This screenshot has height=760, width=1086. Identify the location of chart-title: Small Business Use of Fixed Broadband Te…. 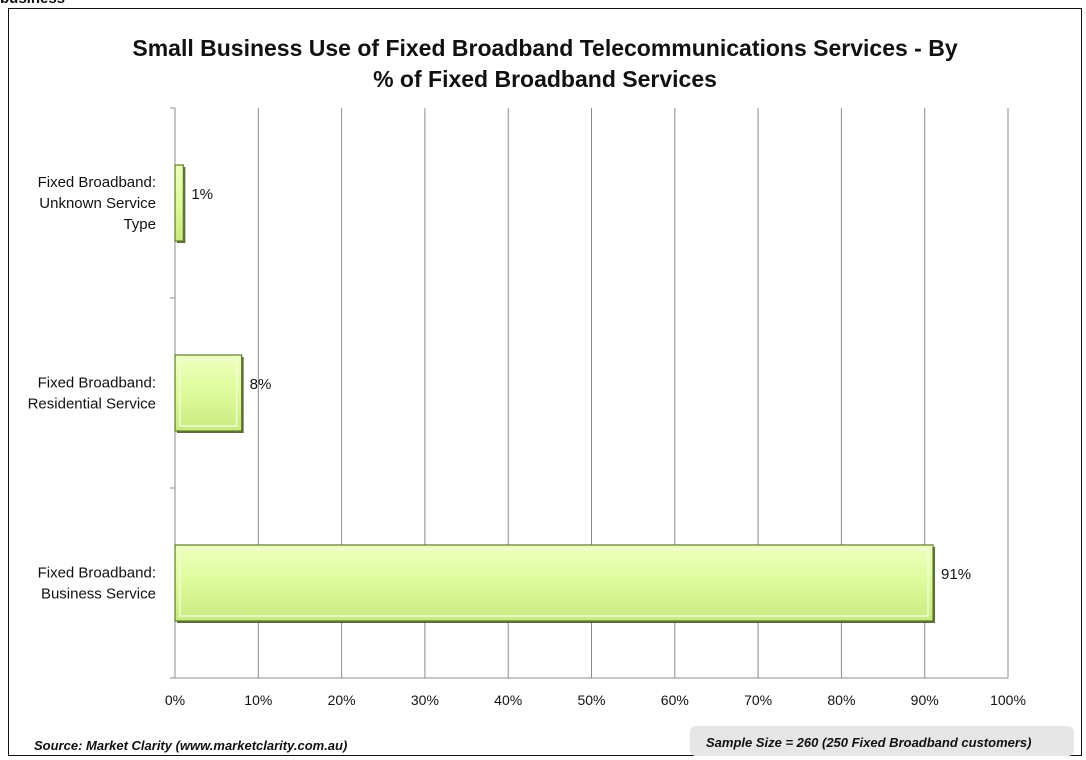
(545, 64).